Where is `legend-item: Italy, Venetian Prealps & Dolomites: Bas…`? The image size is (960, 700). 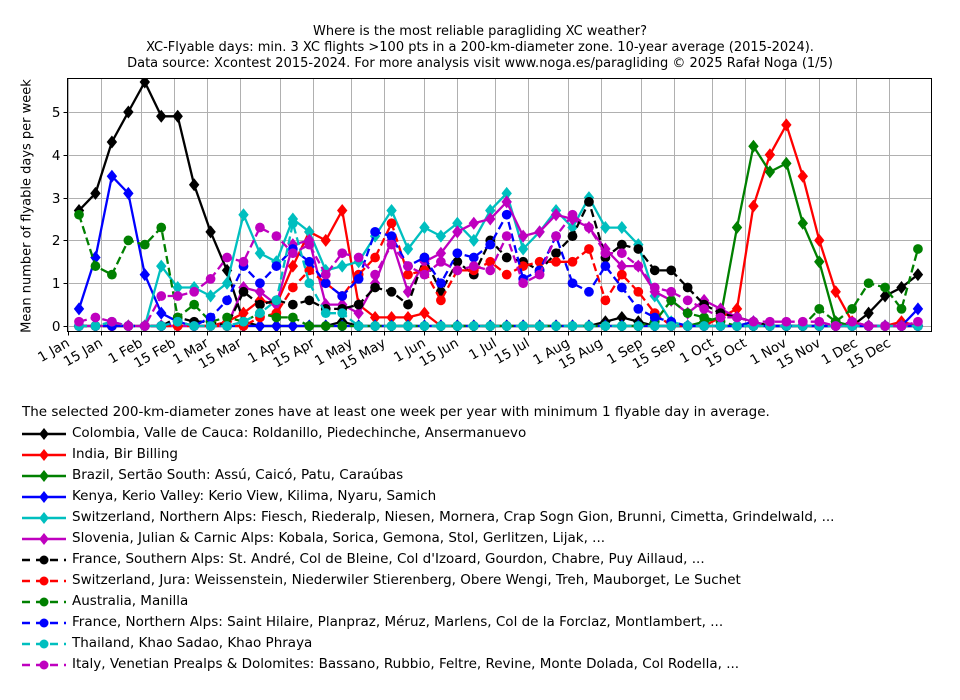
legend-item: Italy, Venetian Prealps & Dolomites: Bas… is located at coordinates (428, 664).